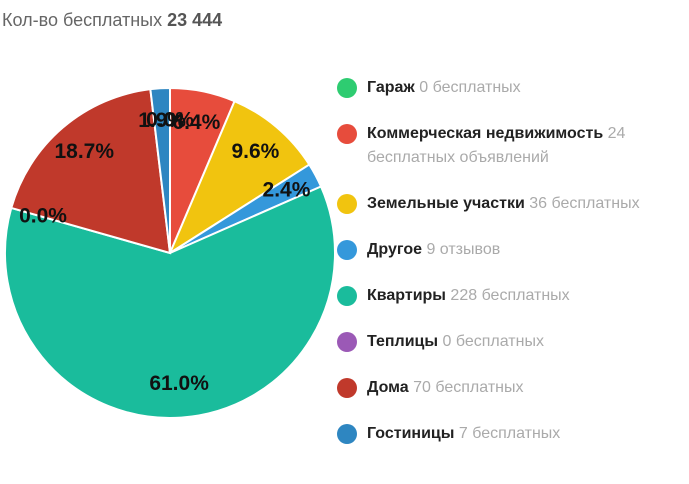  What do you see at coordinates (195, 20) in the screenshot?
I see `title-count: 23 444` at bounding box center [195, 20].